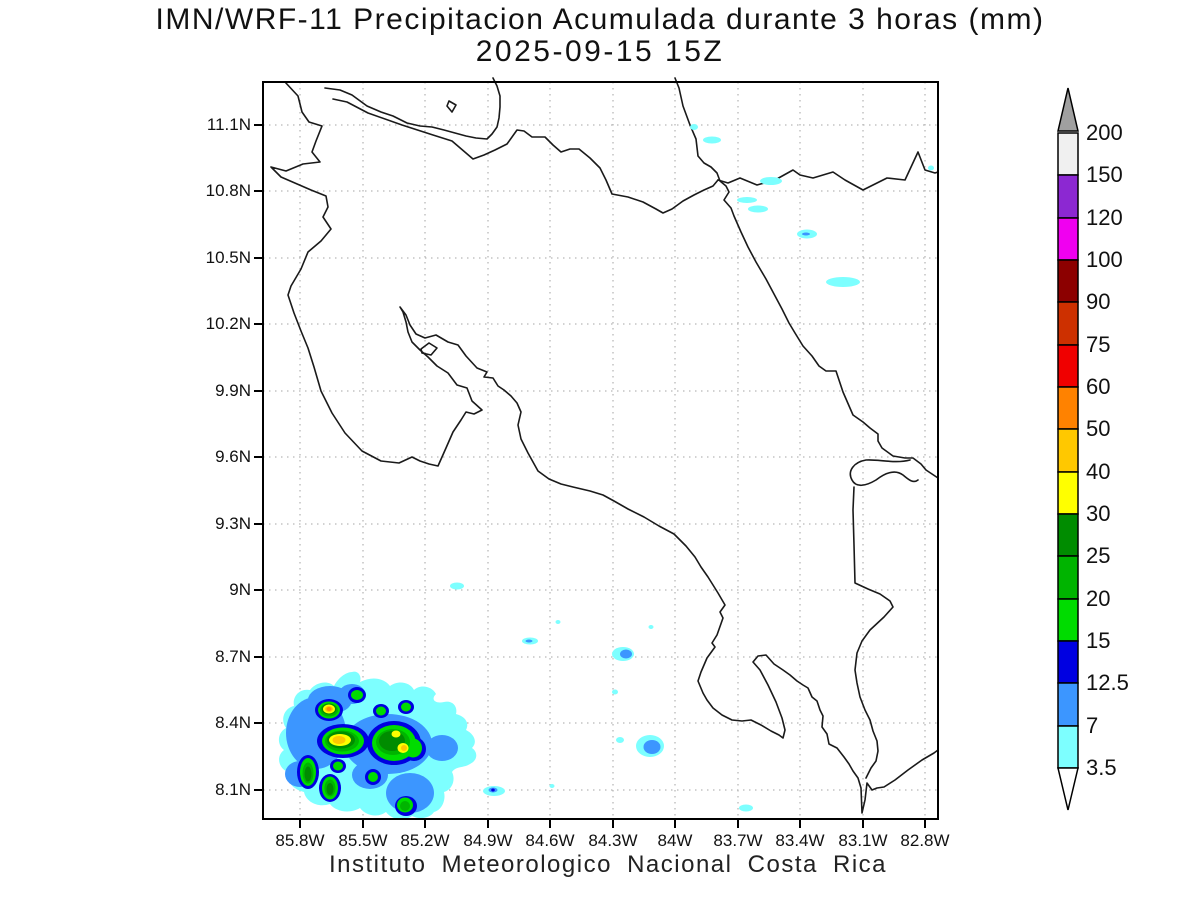 Image resolution: width=1200 pixels, height=900 pixels. What do you see at coordinates (612, 823) in the screenshot?
I see `x-axis-ticks` at bounding box center [612, 823].